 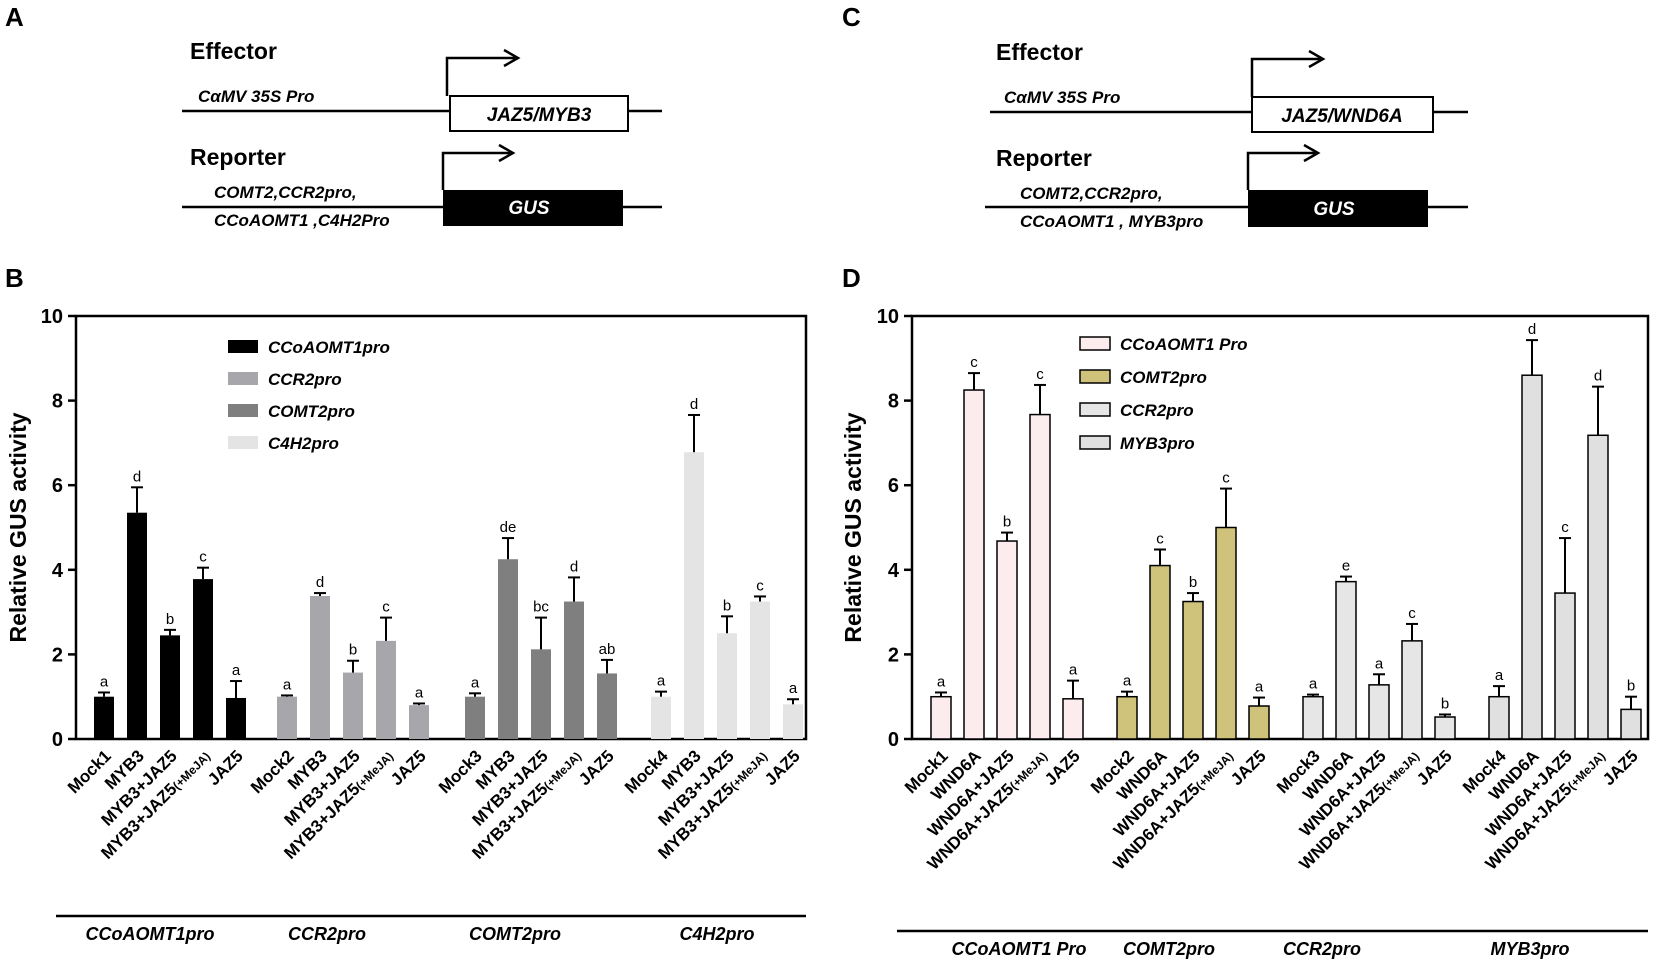 I want to click on effector-title-a: Effector, so click(x=233, y=51).